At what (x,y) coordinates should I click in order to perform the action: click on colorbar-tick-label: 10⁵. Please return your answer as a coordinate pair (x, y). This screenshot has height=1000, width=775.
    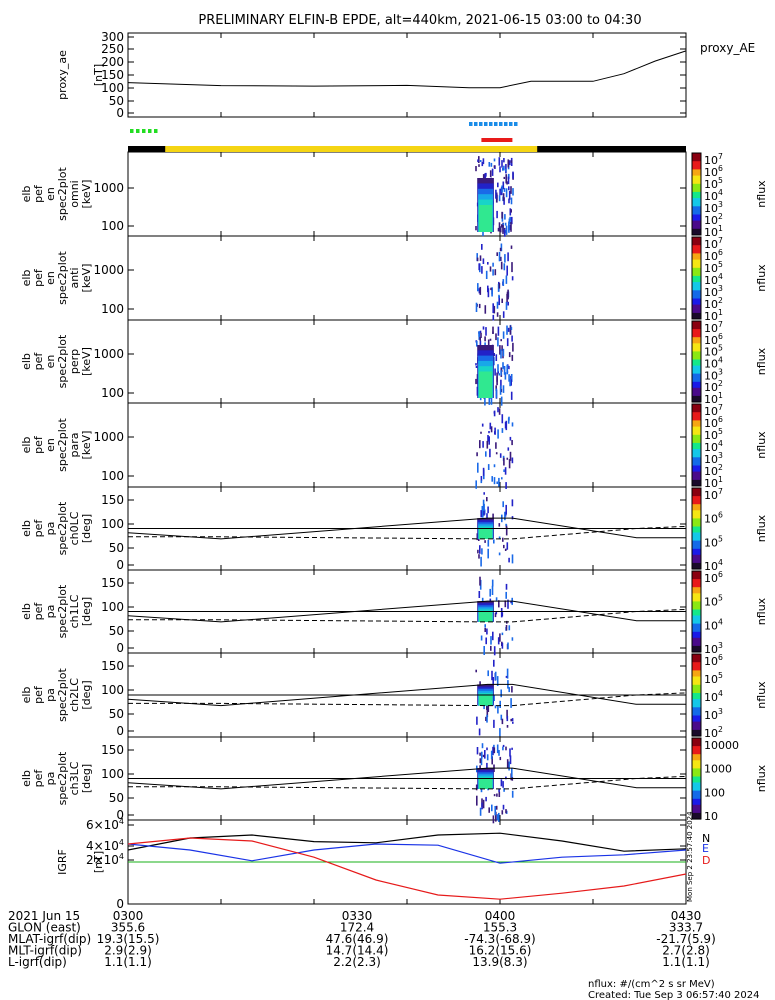
    Looking at the image, I should click on (713, 601).